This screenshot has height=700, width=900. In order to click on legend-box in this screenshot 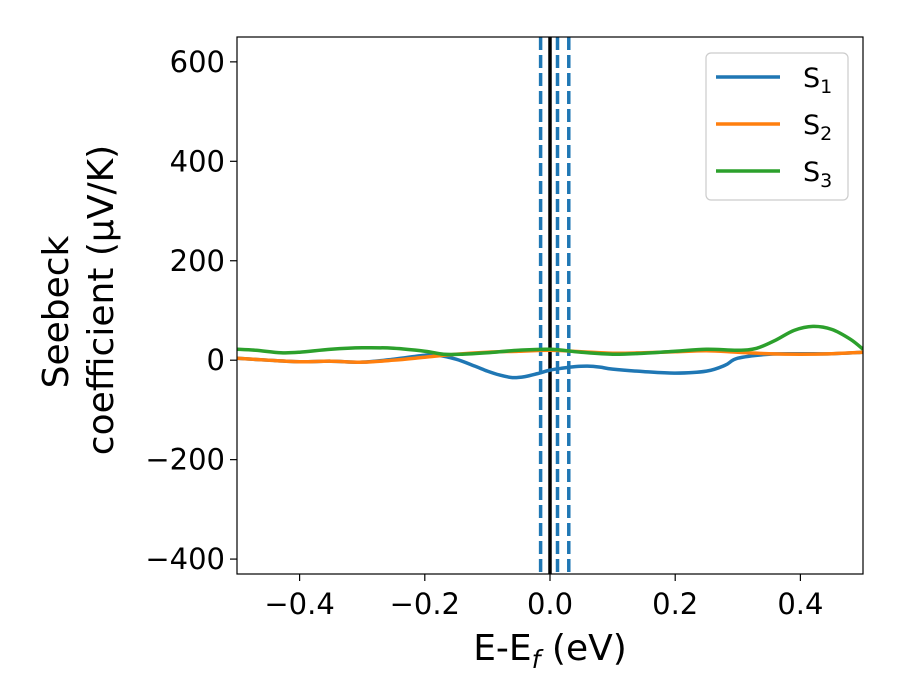, I will do `click(777, 126)`.